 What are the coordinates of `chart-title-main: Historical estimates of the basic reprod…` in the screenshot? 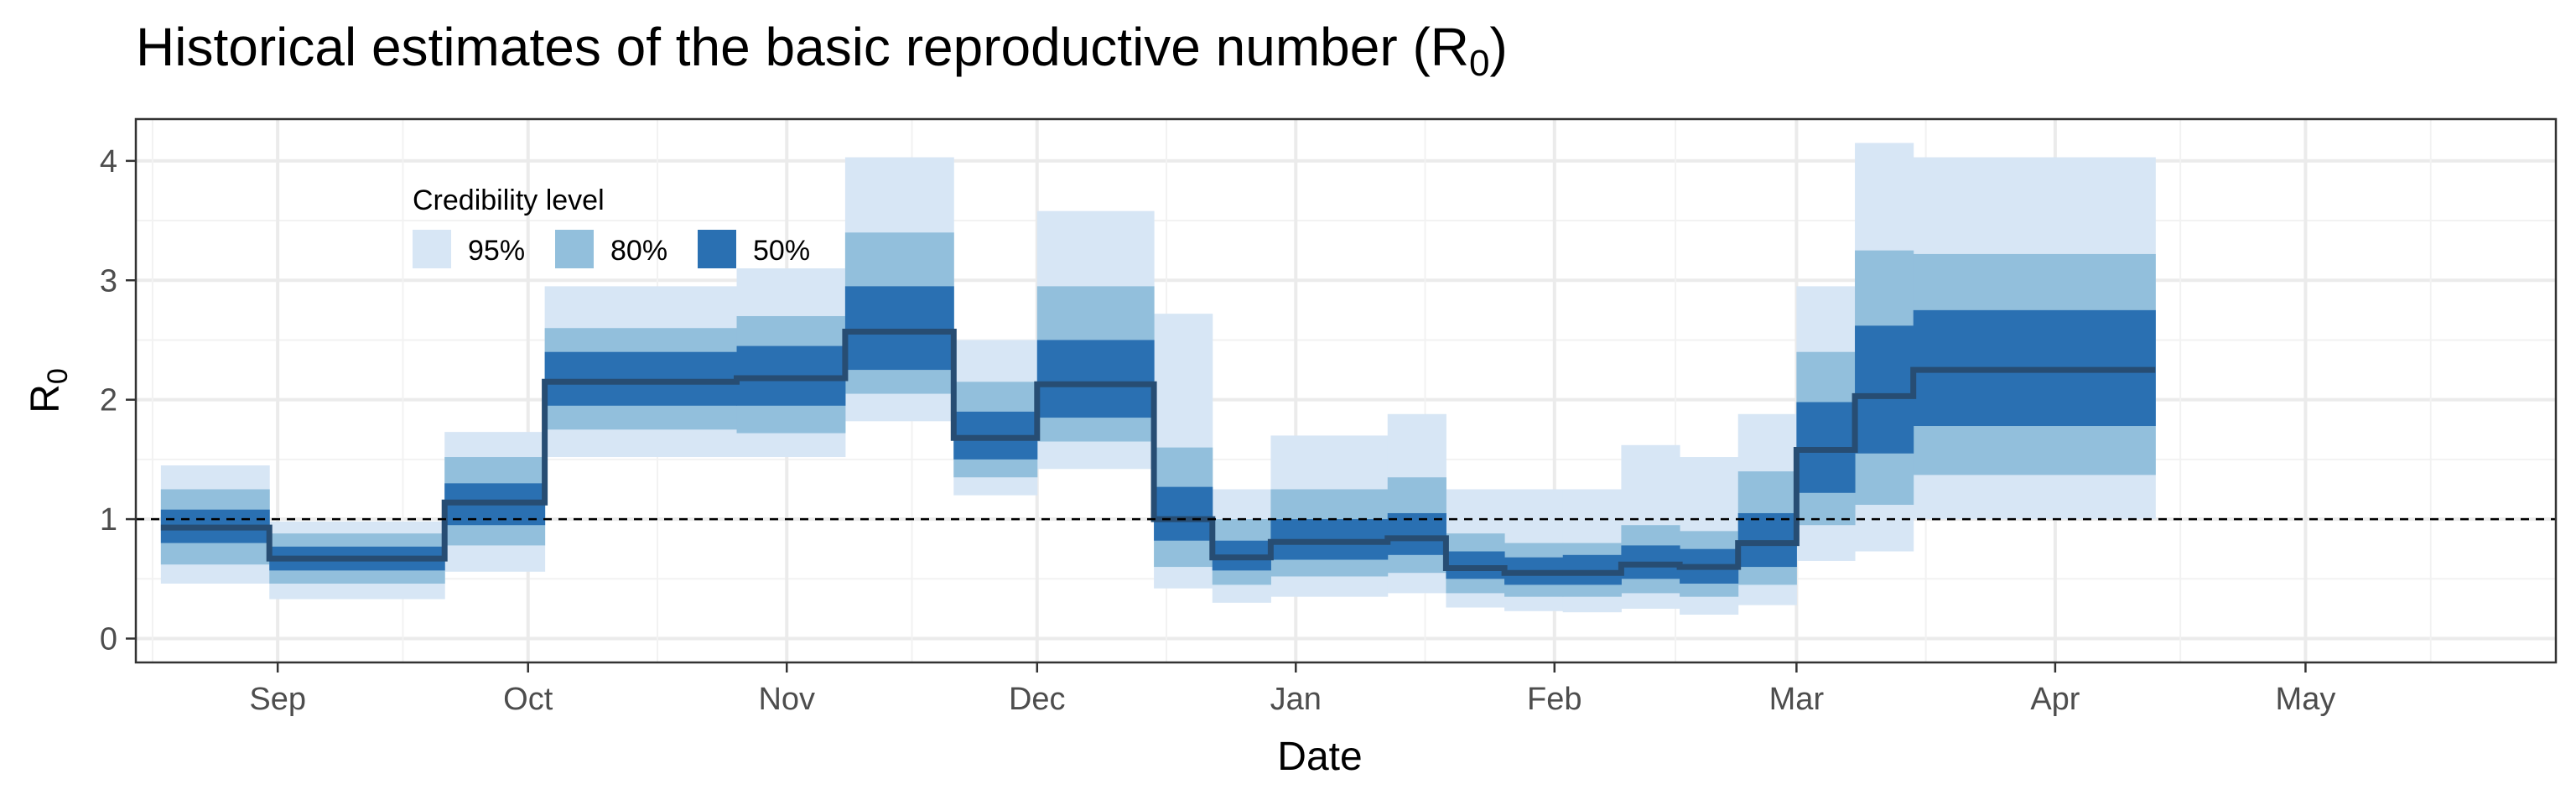 It's located at (802, 47).